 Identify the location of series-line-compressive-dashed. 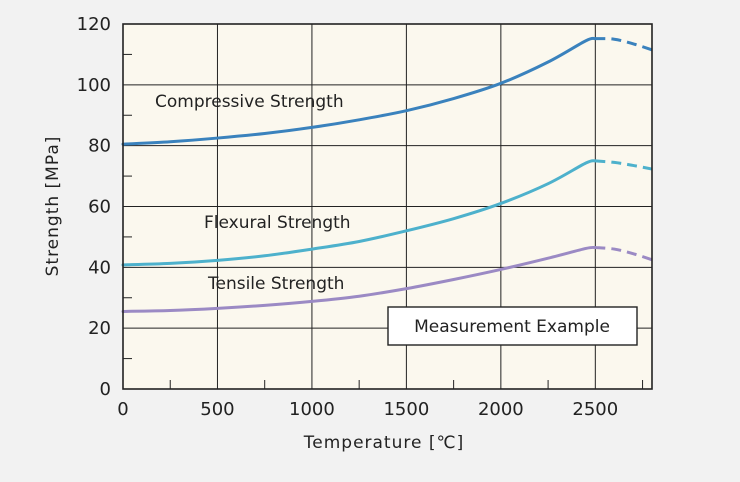
(624, 44).